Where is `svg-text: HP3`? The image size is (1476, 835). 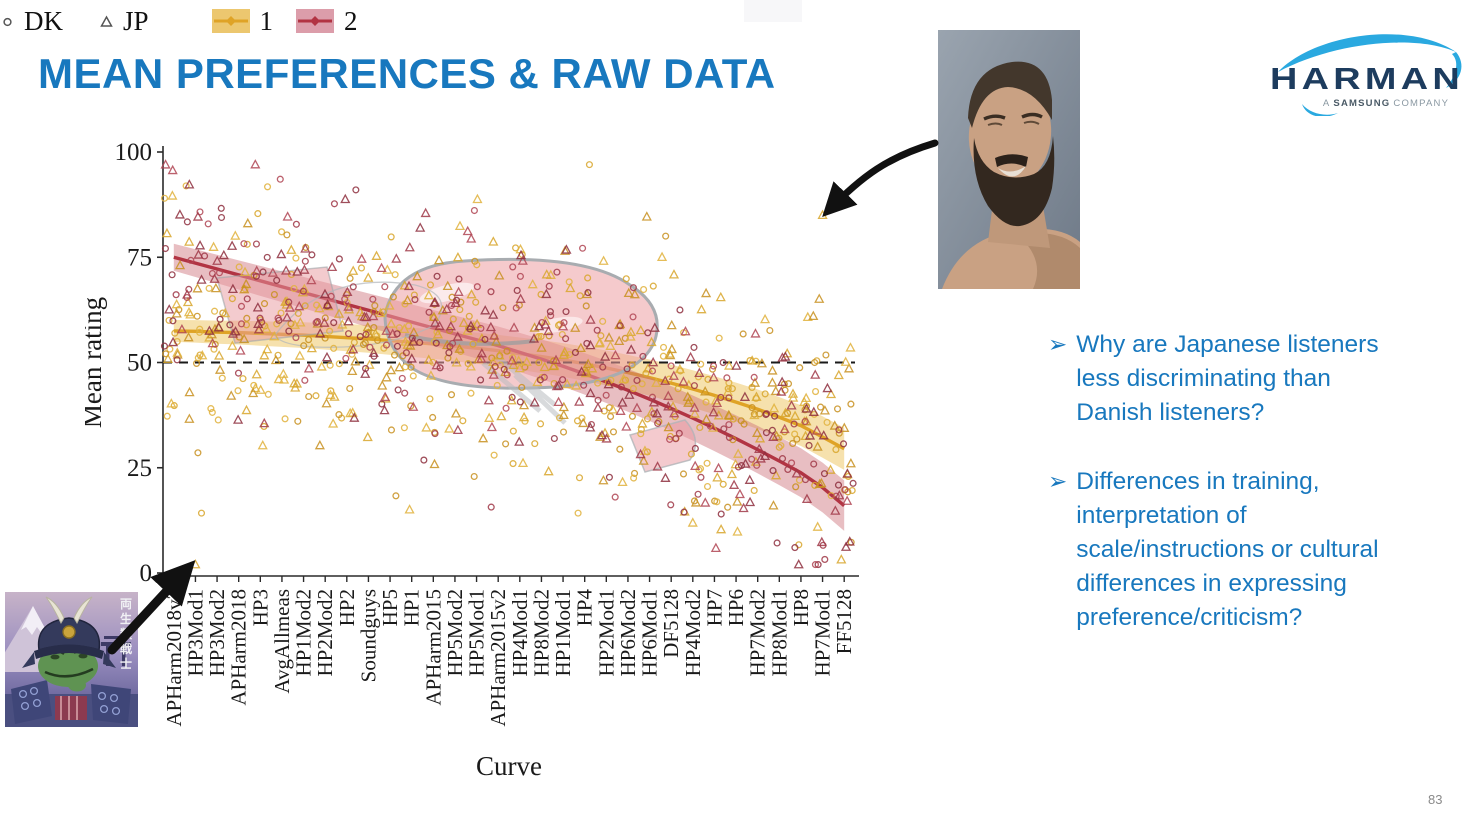
svg-text: HP3 is located at coordinates (260, 607).